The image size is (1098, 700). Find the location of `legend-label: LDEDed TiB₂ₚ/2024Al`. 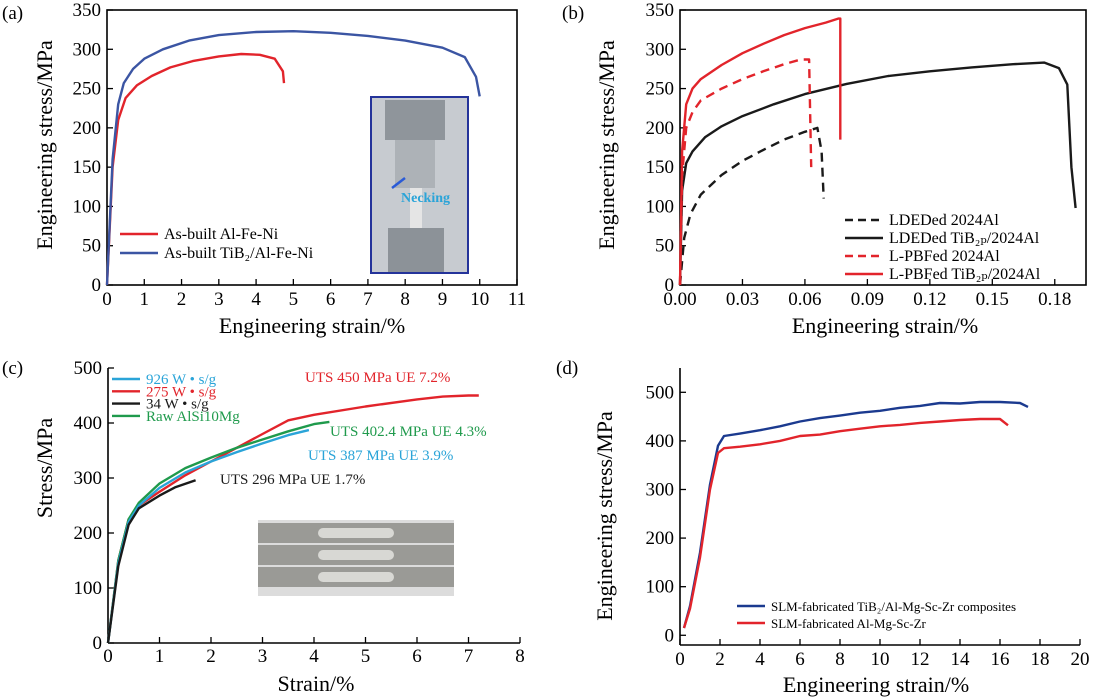

legend-label: LDEDed TiB₂ₚ/2024Al is located at coordinates (964, 238).